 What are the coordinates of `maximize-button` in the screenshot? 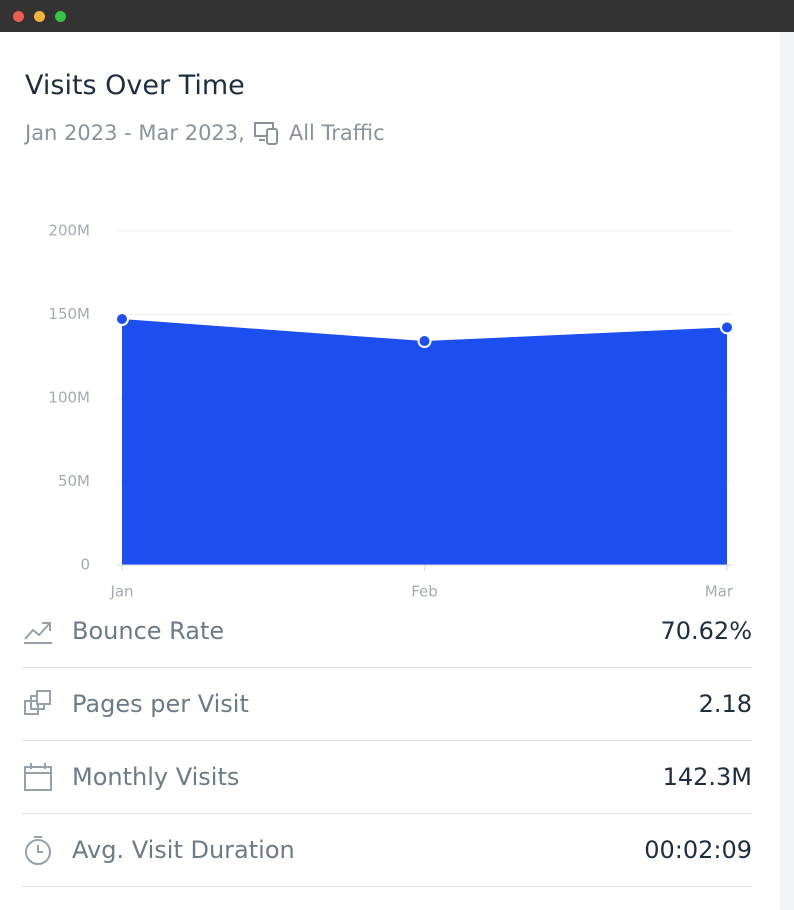 It's located at (60, 16).